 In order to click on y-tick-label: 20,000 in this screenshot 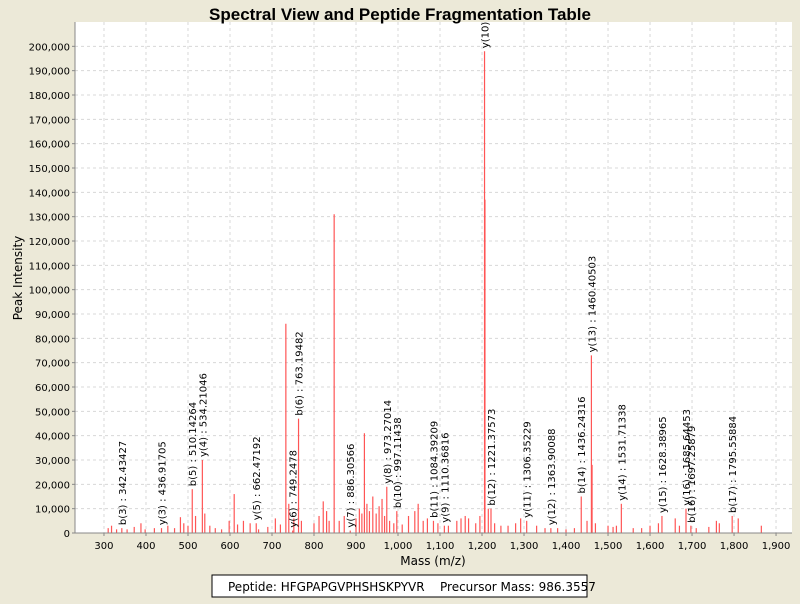, I will do `click(52, 485)`.